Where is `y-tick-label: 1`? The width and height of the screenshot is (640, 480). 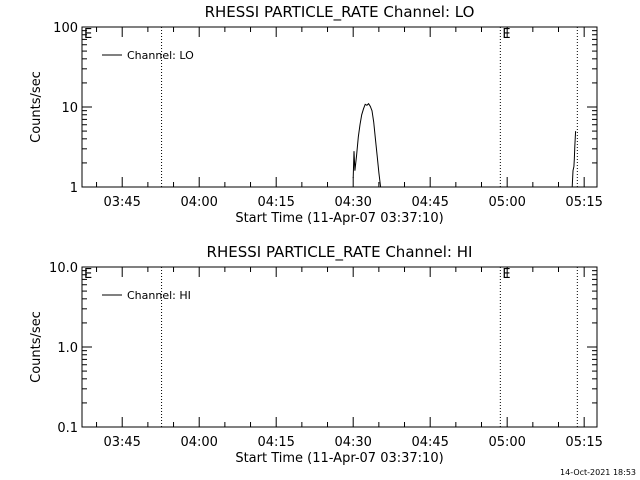 y-tick-label: 1 is located at coordinates (74, 188).